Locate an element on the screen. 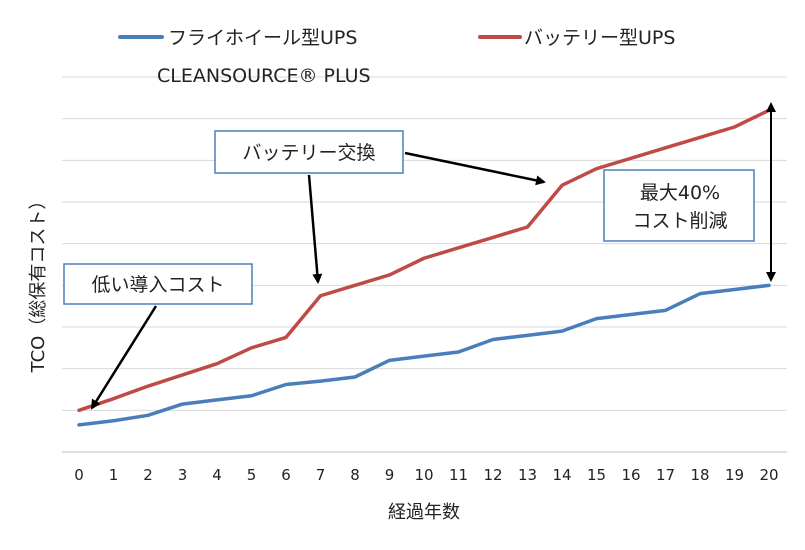 The height and width of the screenshot is (550, 805). x-tick-label: 12 is located at coordinates (492, 475).